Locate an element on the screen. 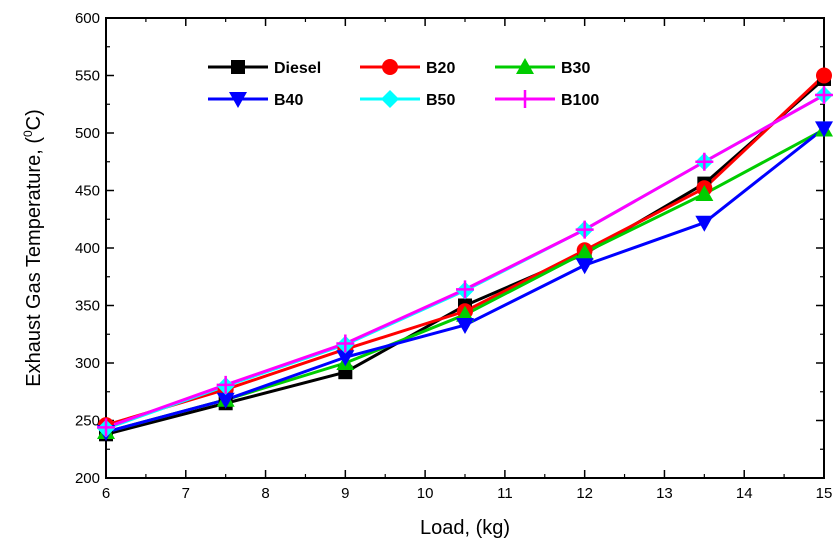  x-tick-label: 13 is located at coordinates (664, 493).